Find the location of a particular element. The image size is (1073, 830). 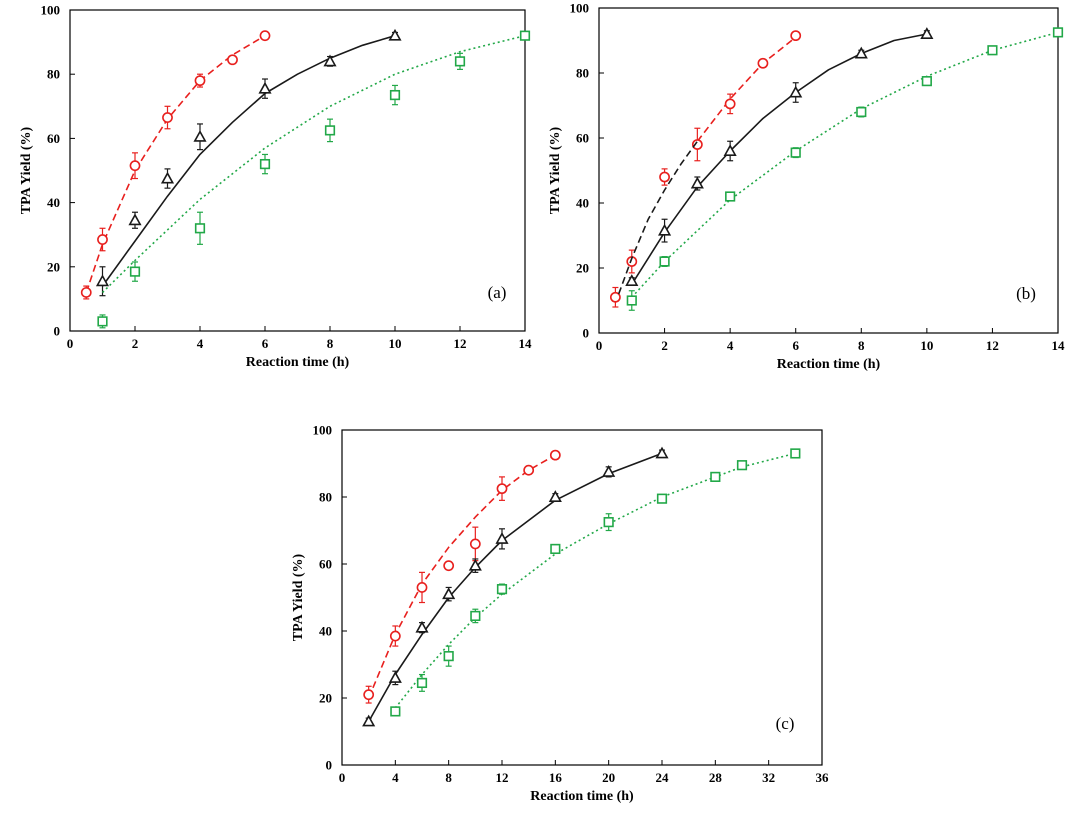

x-tick-label: 2 is located at coordinates (664, 345).